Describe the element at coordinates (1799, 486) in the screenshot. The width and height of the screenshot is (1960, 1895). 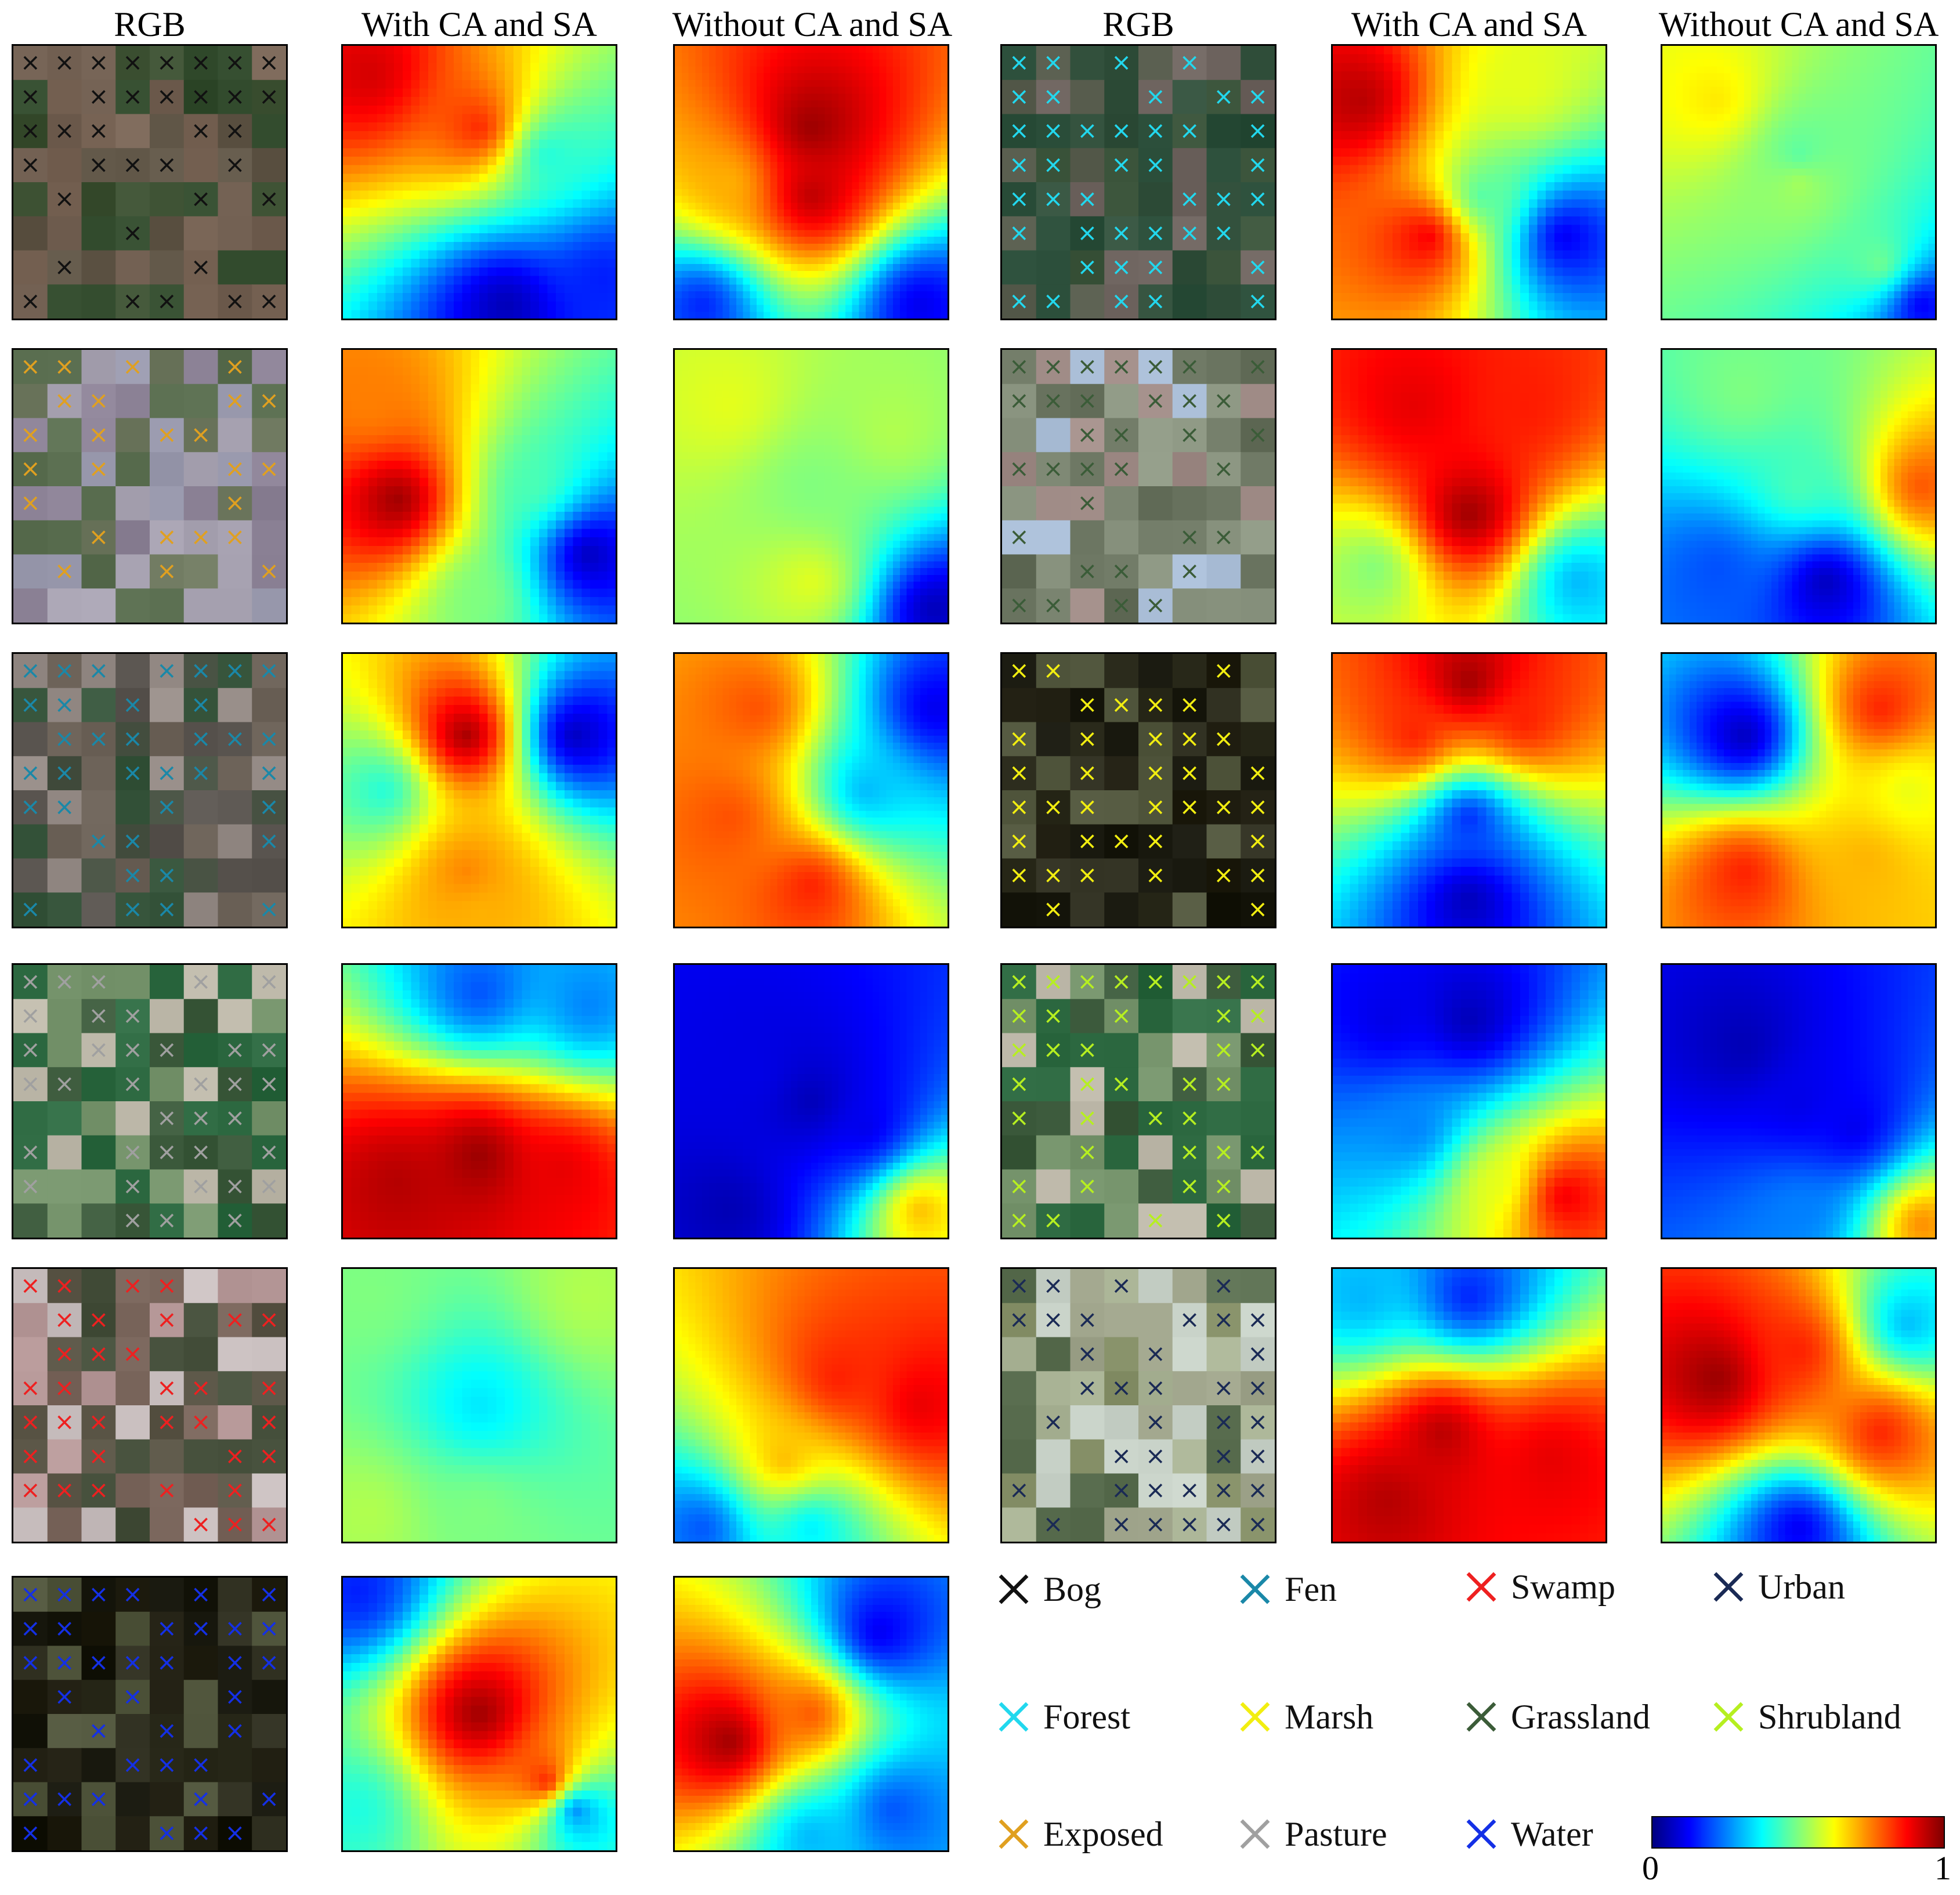
I see `heatmap-without-ca-sa-grassland` at that location.